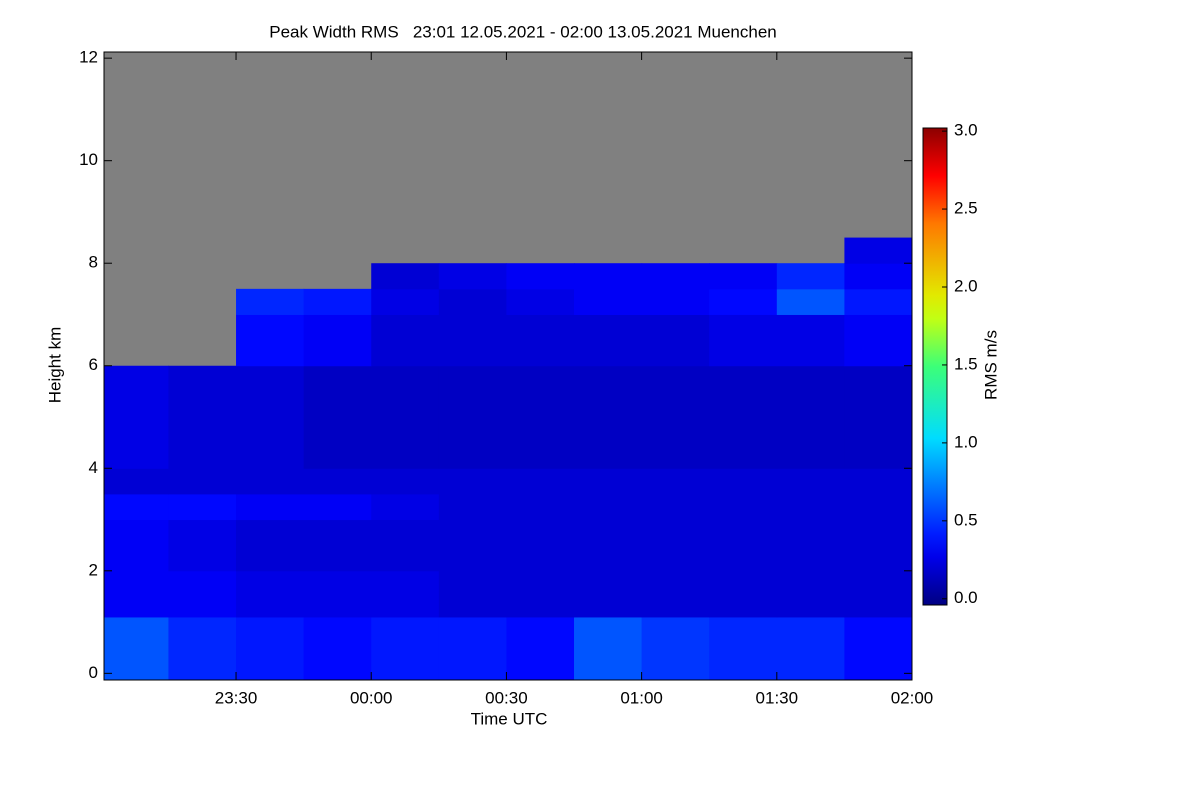 The height and width of the screenshot is (800, 1200). What do you see at coordinates (93, 262) in the screenshot?
I see `y-tick-label: 8` at bounding box center [93, 262].